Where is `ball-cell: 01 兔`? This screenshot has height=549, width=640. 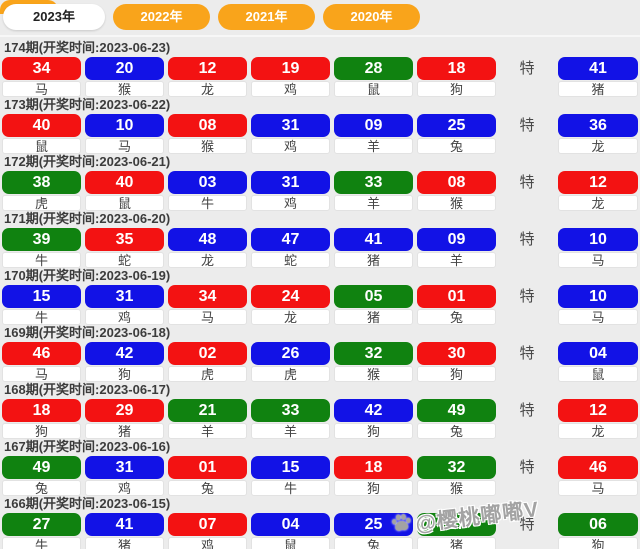 ball-cell: 01 兔 is located at coordinates (207, 476).